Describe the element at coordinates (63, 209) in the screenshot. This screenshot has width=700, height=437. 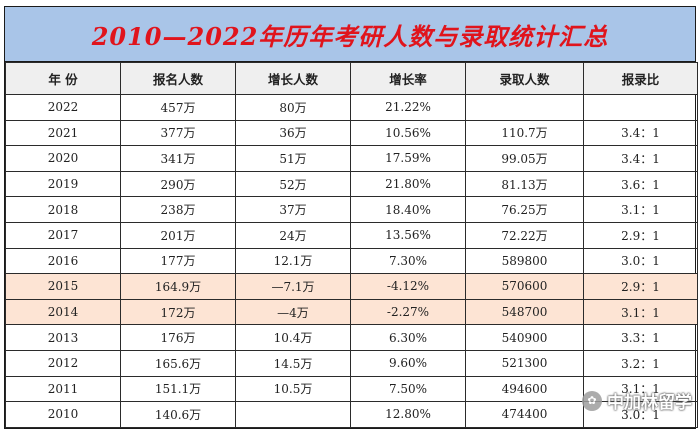
I see `cell-year: 2018` at that location.